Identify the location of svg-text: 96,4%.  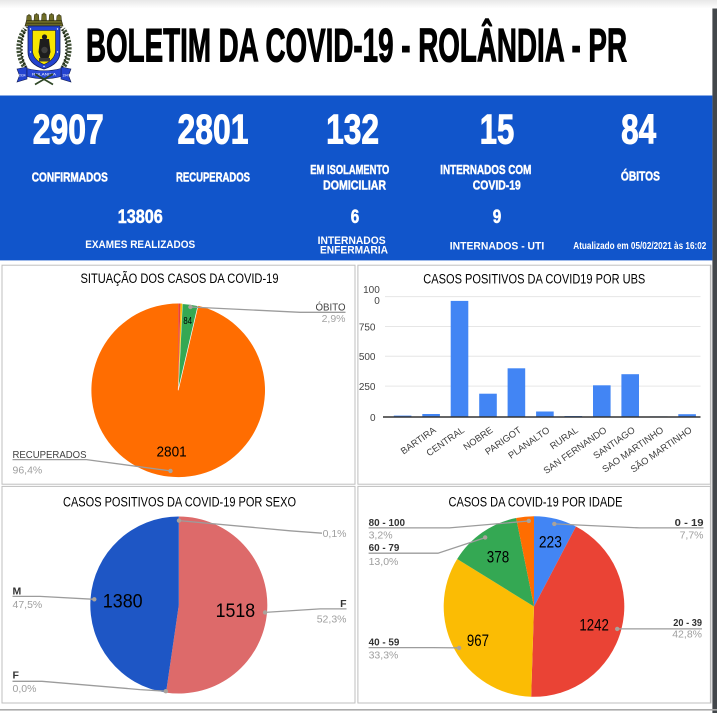
(28, 471).